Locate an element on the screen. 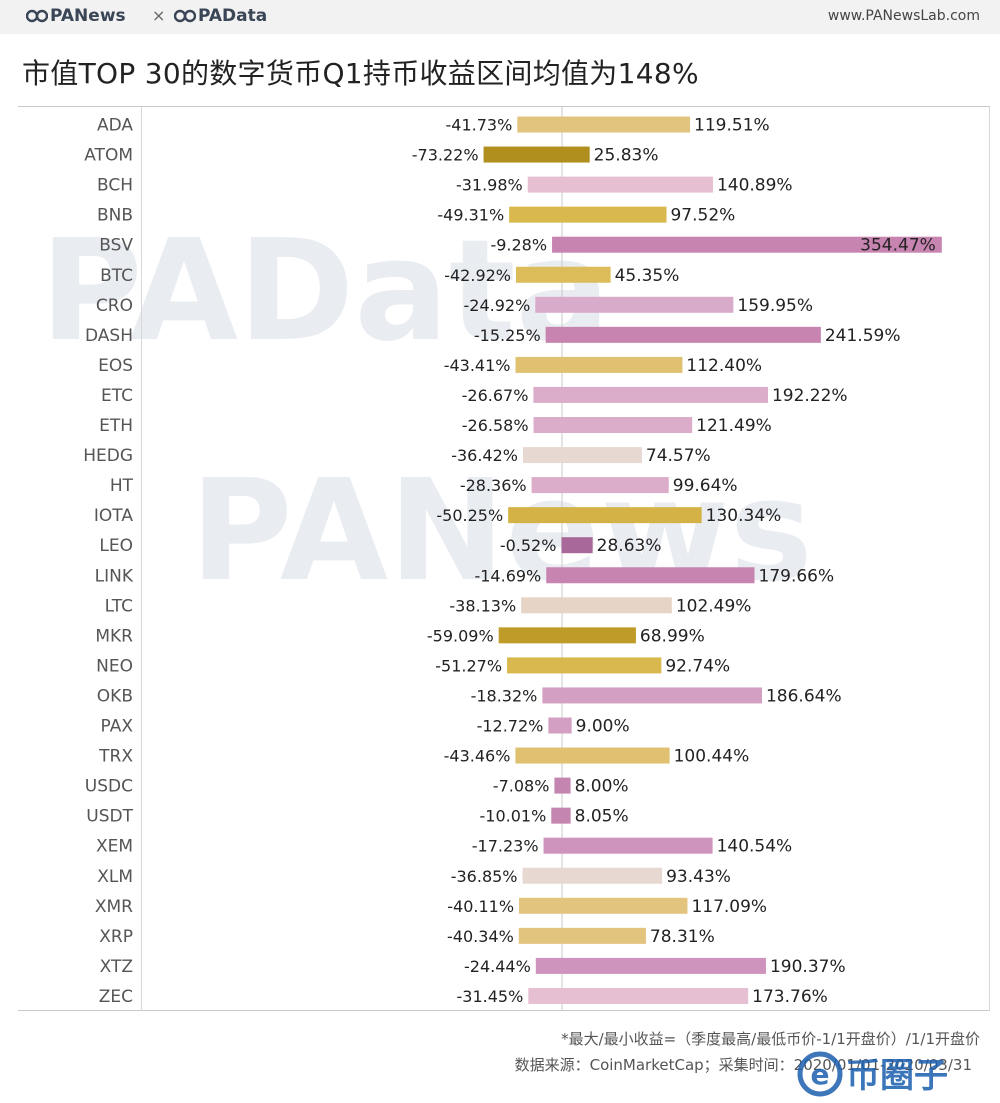  max-value-label: 130.34% is located at coordinates (744, 516).